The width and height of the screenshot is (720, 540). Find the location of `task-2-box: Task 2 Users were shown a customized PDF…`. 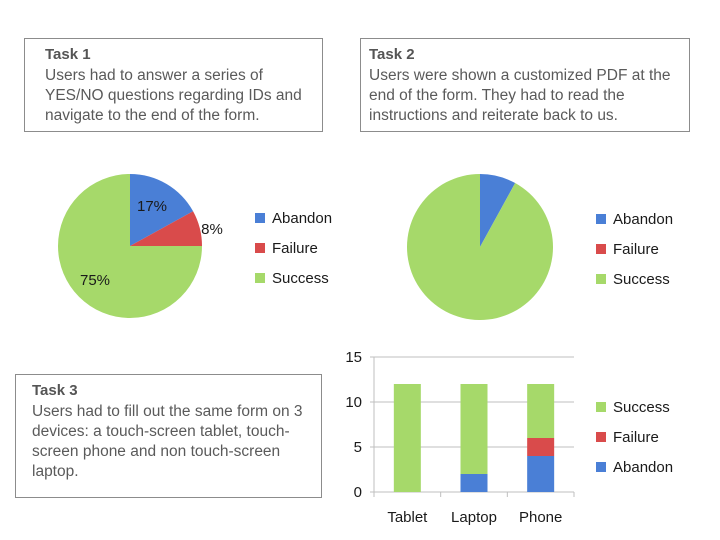

task-2-box: Task 2 Users were shown a customized PDF… is located at coordinates (525, 85).